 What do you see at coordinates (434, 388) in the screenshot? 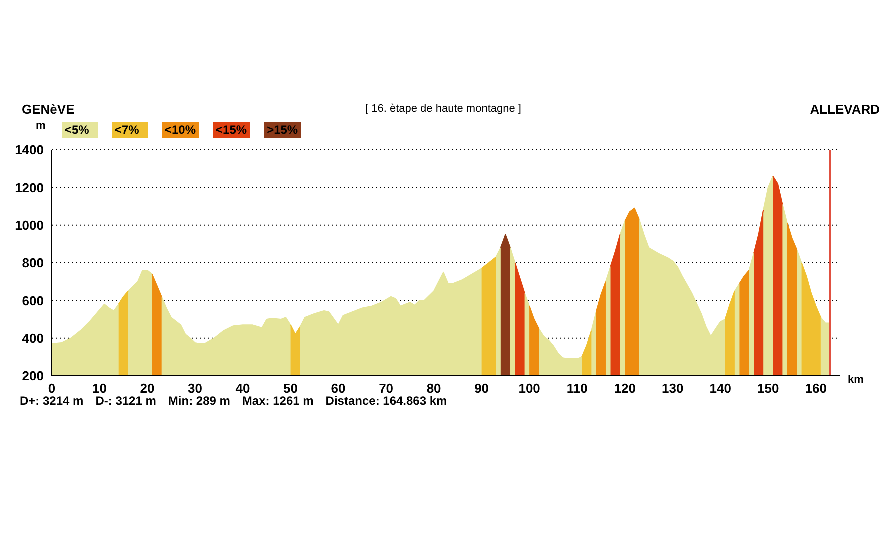
I see `x-tick-label: 80` at bounding box center [434, 388].